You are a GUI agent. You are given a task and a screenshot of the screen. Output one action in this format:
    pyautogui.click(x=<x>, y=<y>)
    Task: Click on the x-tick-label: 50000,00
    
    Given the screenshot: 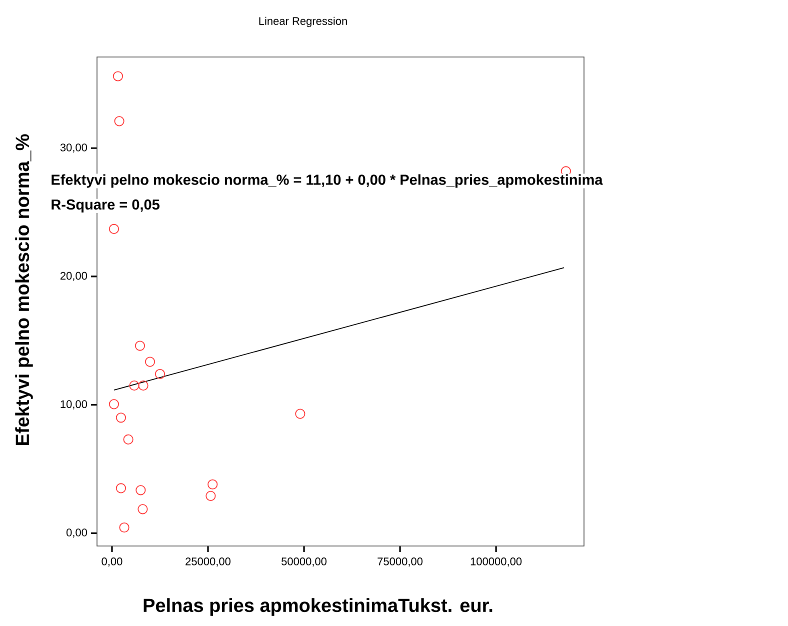 What is the action you would take?
    pyautogui.click(x=304, y=562)
    